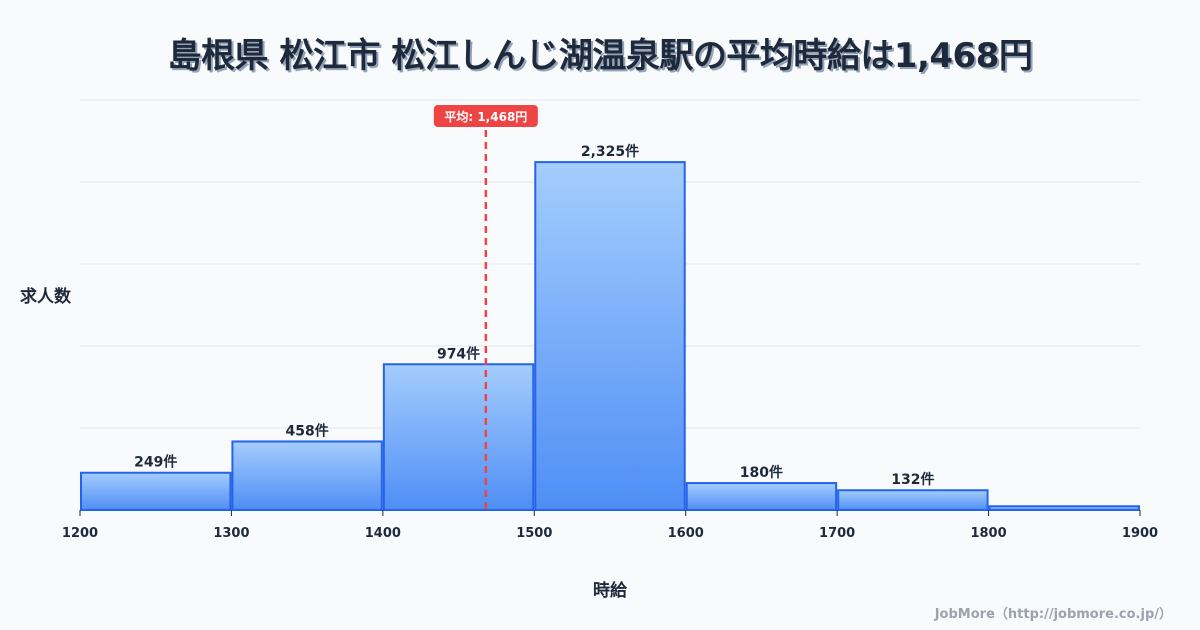 This screenshot has height=630, width=1200. Describe the element at coordinates (912, 479) in the screenshot. I see `bar-value-label: 132件` at that location.